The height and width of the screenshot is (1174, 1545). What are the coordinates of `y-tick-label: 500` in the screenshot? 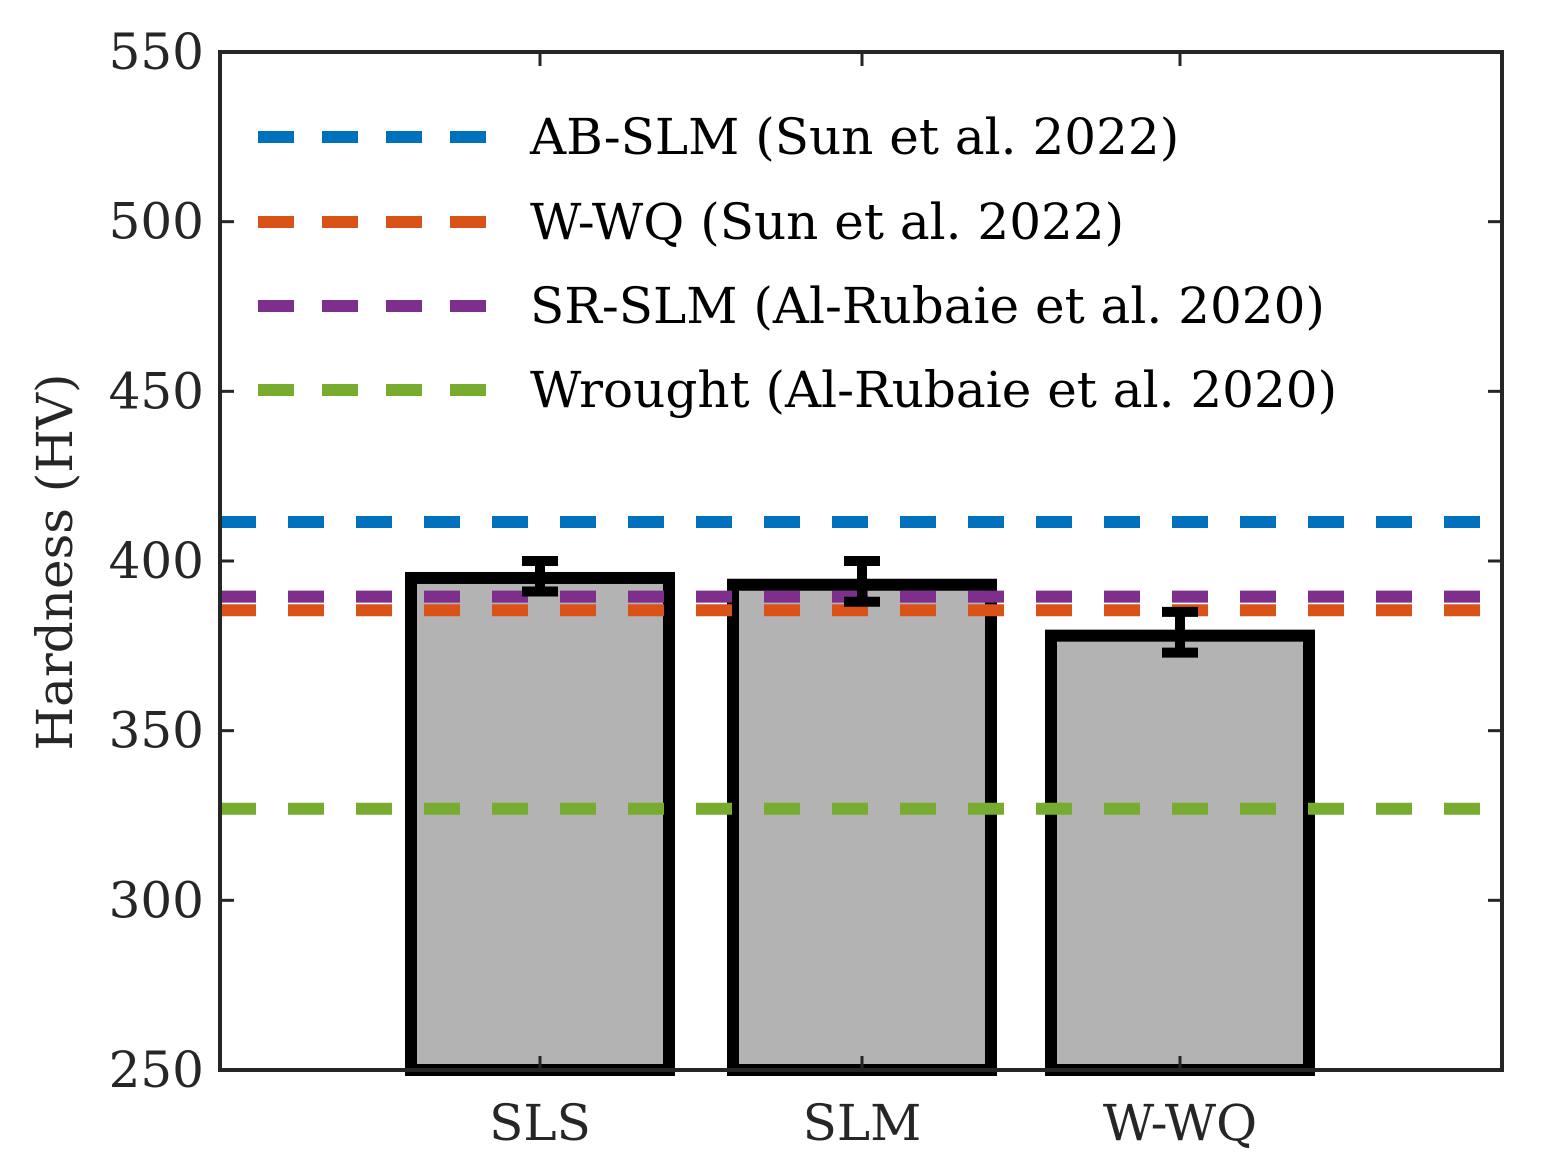 It's located at (156, 222).